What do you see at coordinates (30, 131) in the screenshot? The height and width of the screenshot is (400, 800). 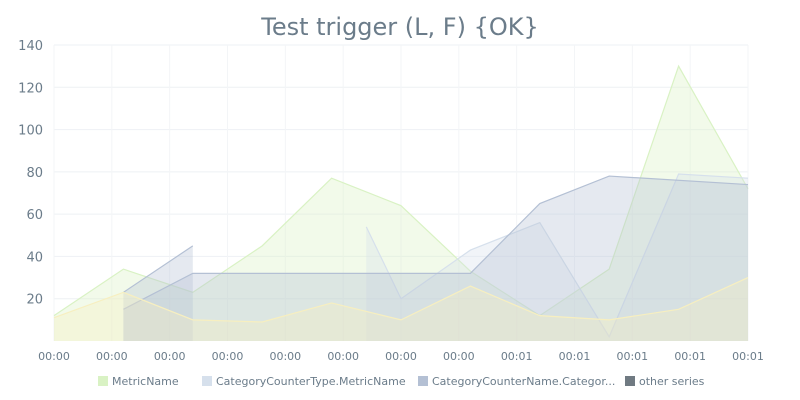 I see `y-tick-label: 100` at bounding box center [30, 131].